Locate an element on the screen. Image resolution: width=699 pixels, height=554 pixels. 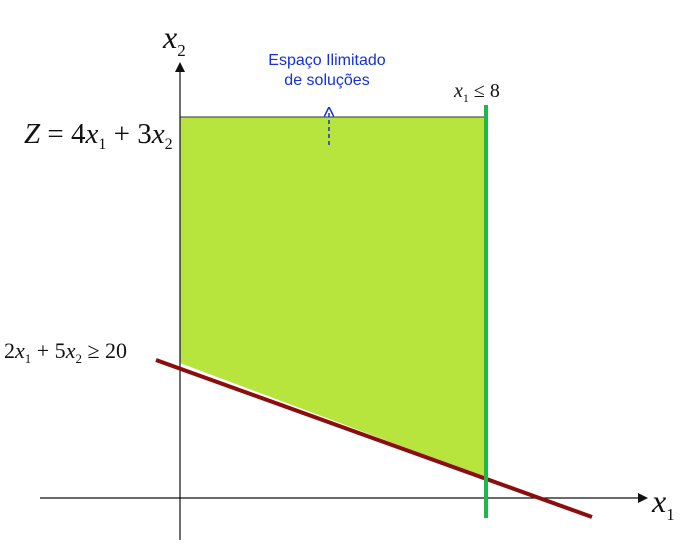
constraint-label-2x1-5x2-ge-20: 2x1 + 5x2 ≥ 20 is located at coordinates (65, 352).